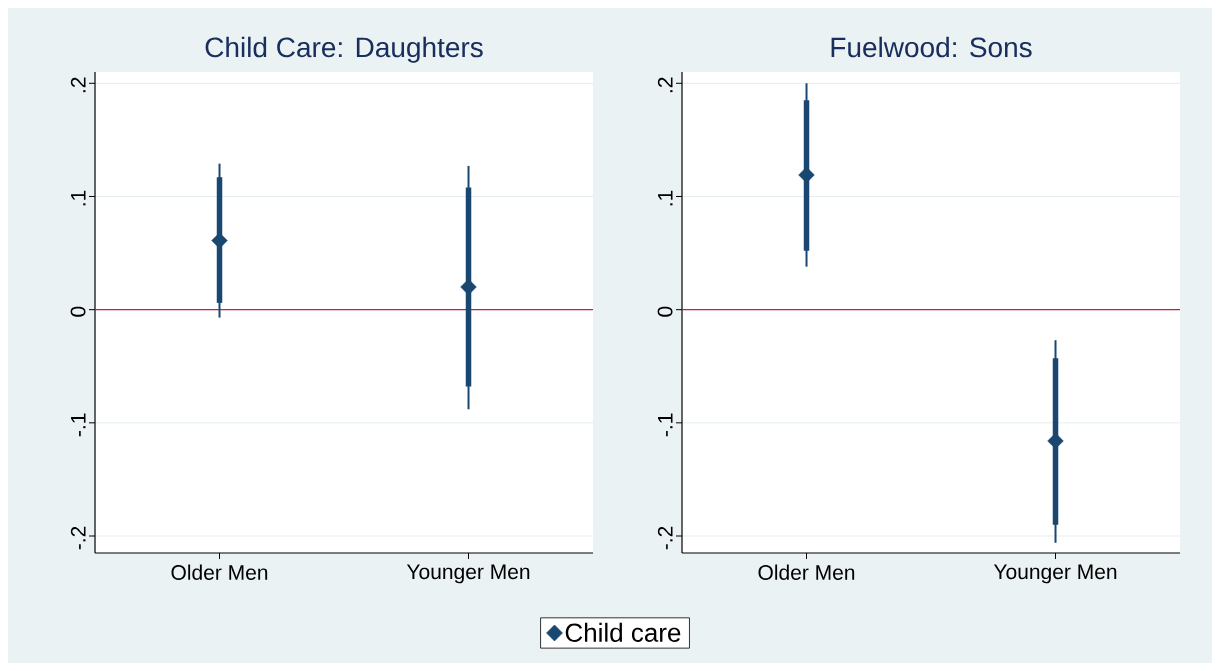  What do you see at coordinates (931, 47) in the screenshot?
I see `chart-title: Fuelwood: Sons` at bounding box center [931, 47].